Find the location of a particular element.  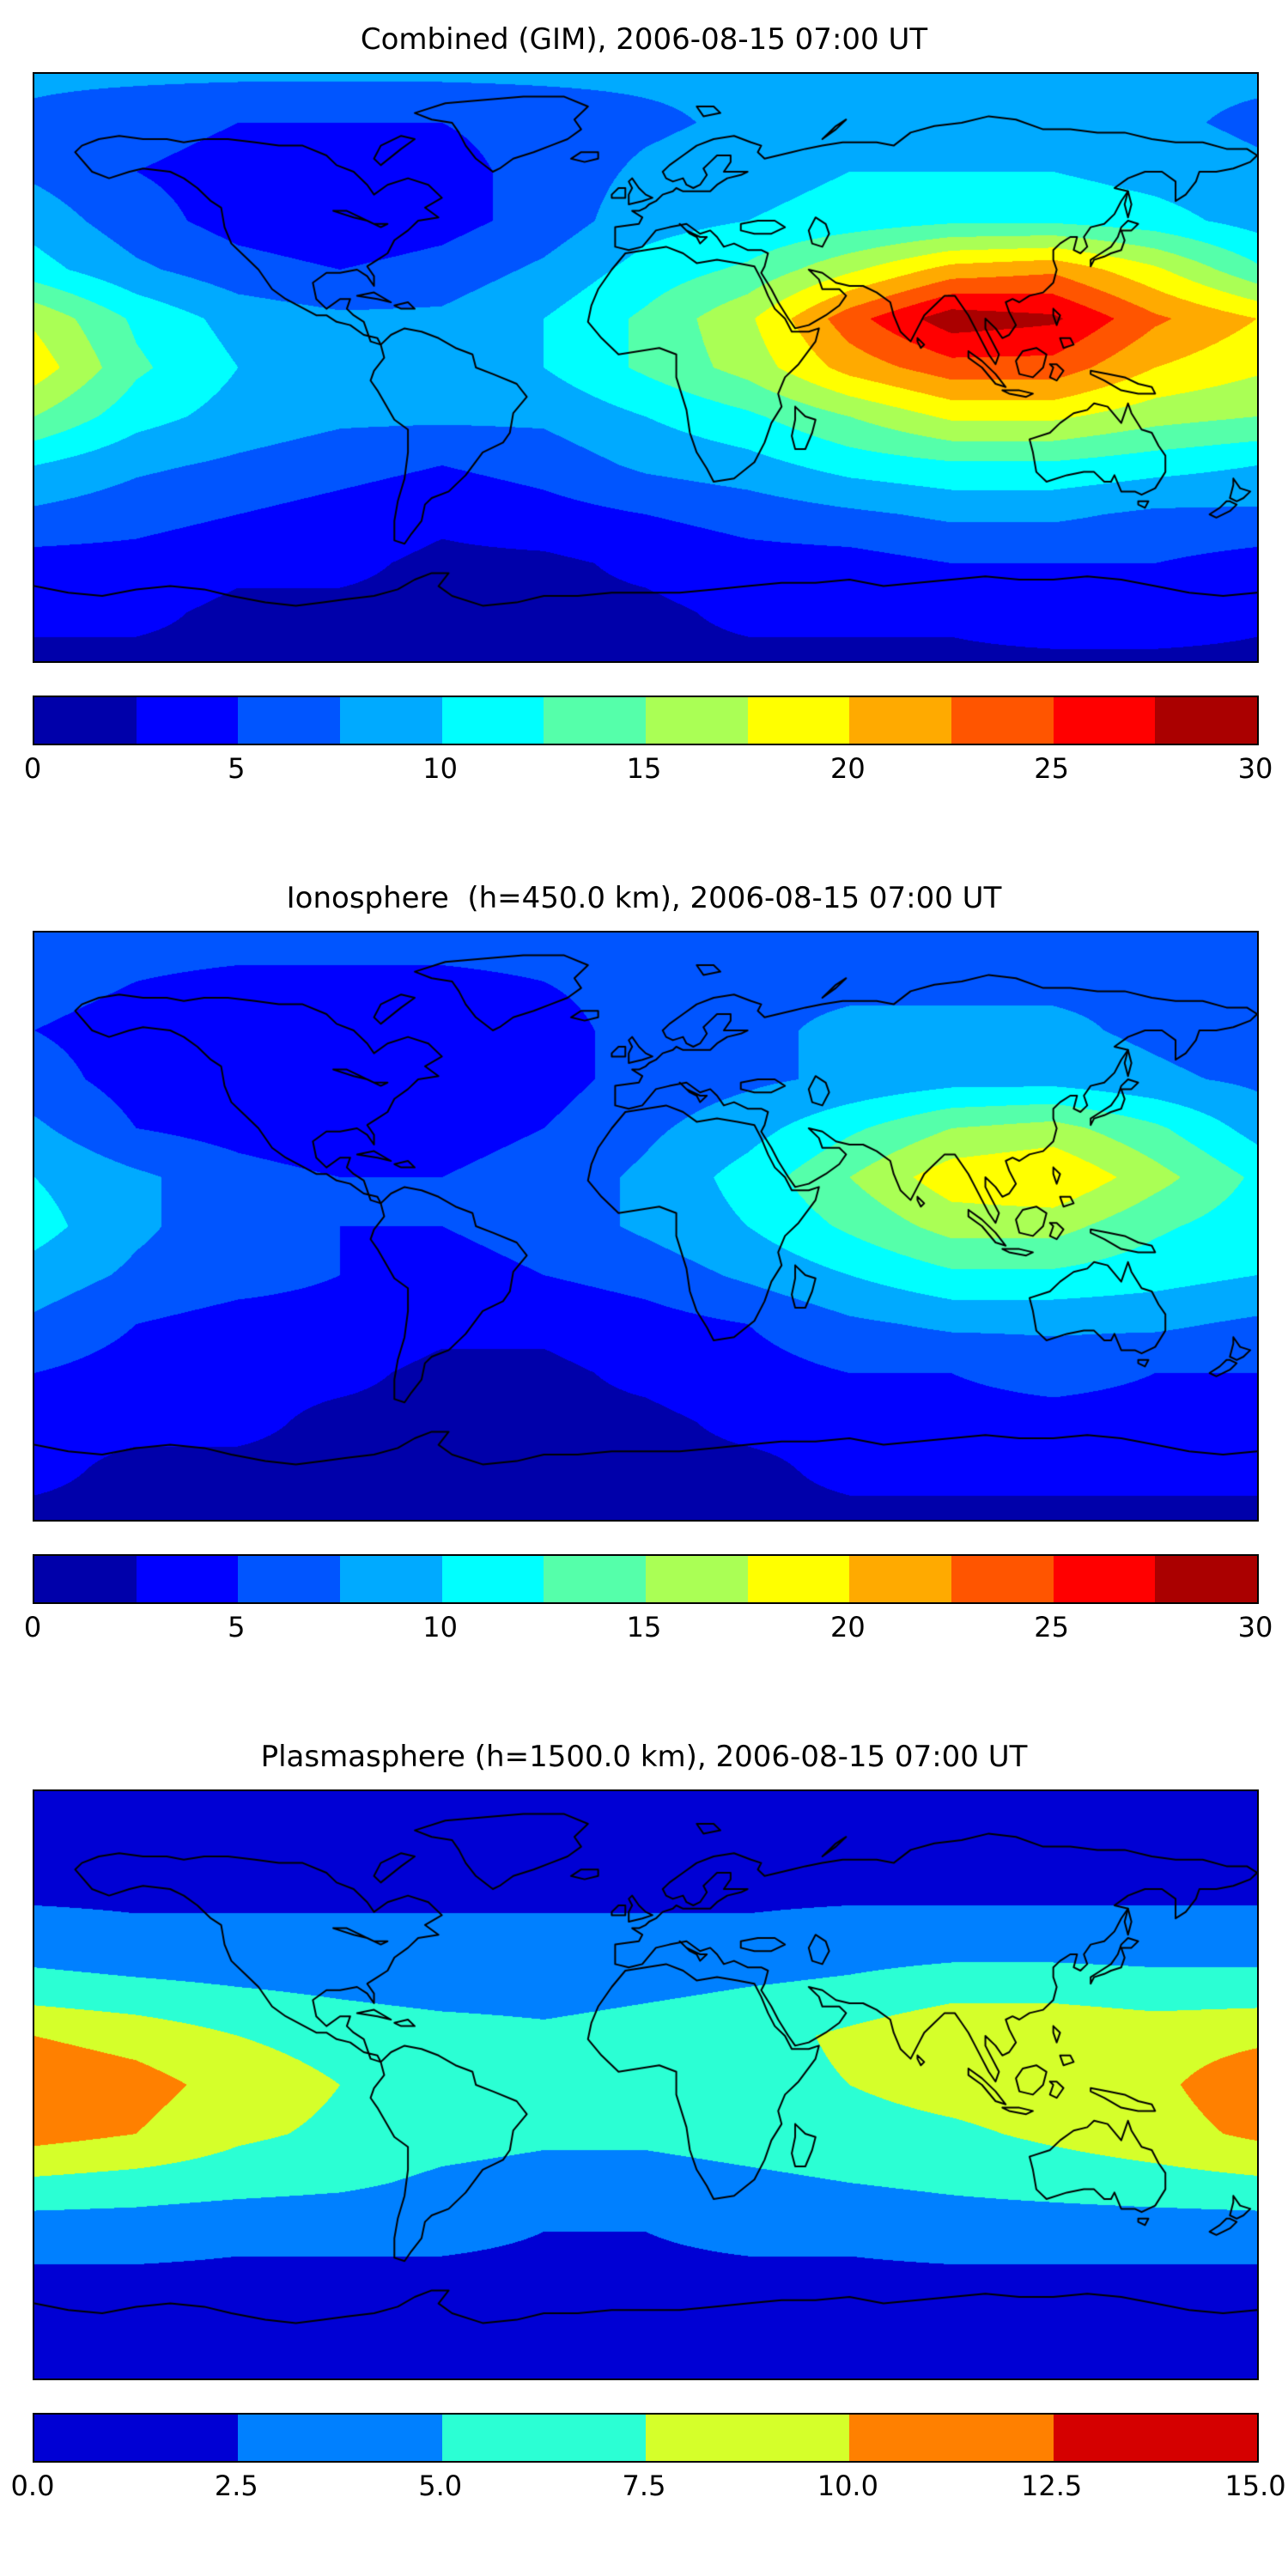

ionosphere-colorbar is located at coordinates (646, 1579).